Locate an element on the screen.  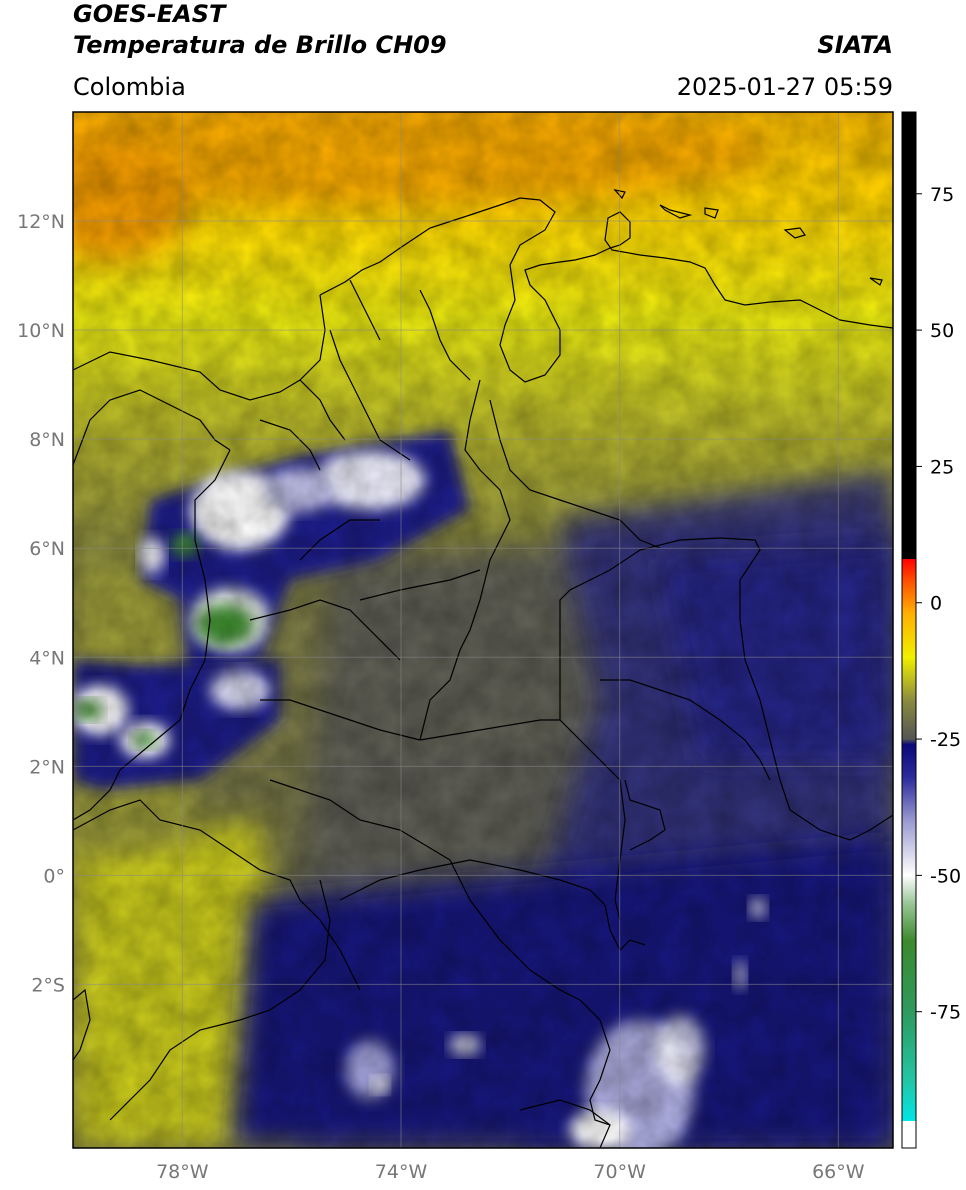
colorbar-ticks: 75 50 25 0 -25 -50 -75 is located at coordinates (938, 604).